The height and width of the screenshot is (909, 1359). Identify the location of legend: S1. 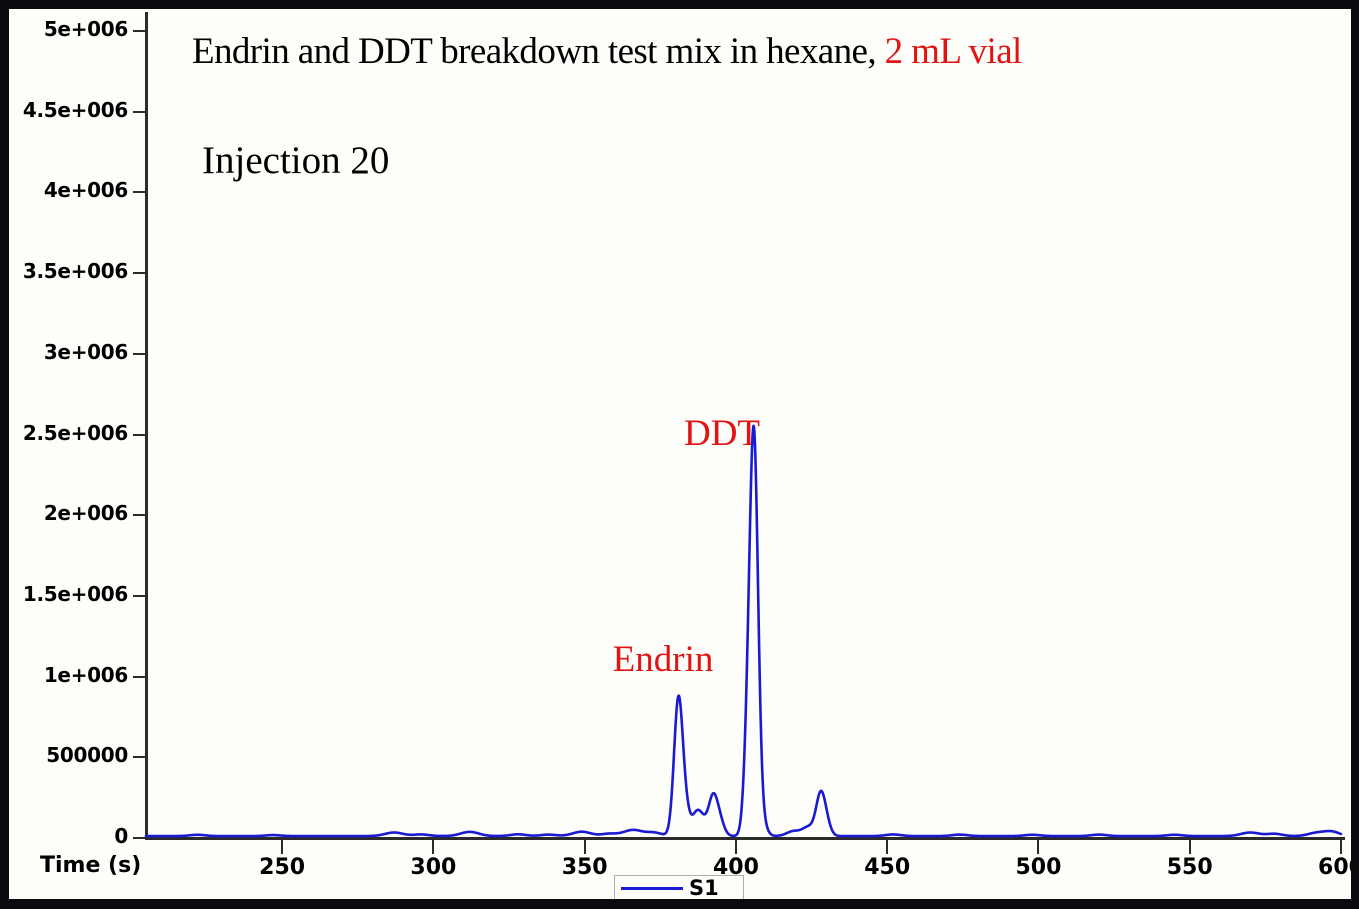
(679, 888).